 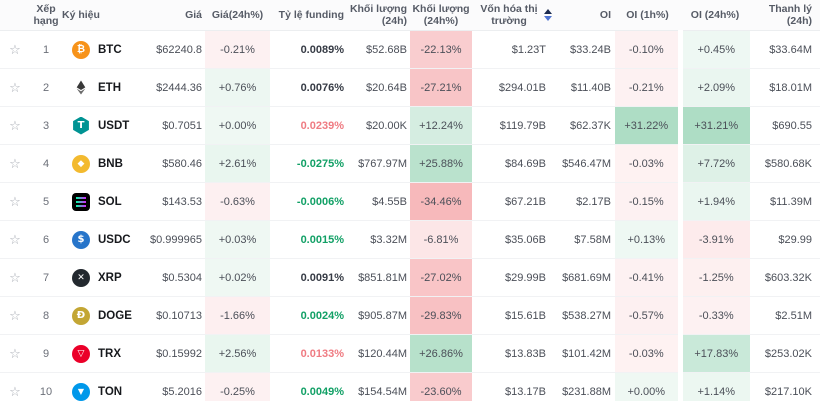 I want to click on symbol-cell: ₿ BTC, so click(x=103, y=49).